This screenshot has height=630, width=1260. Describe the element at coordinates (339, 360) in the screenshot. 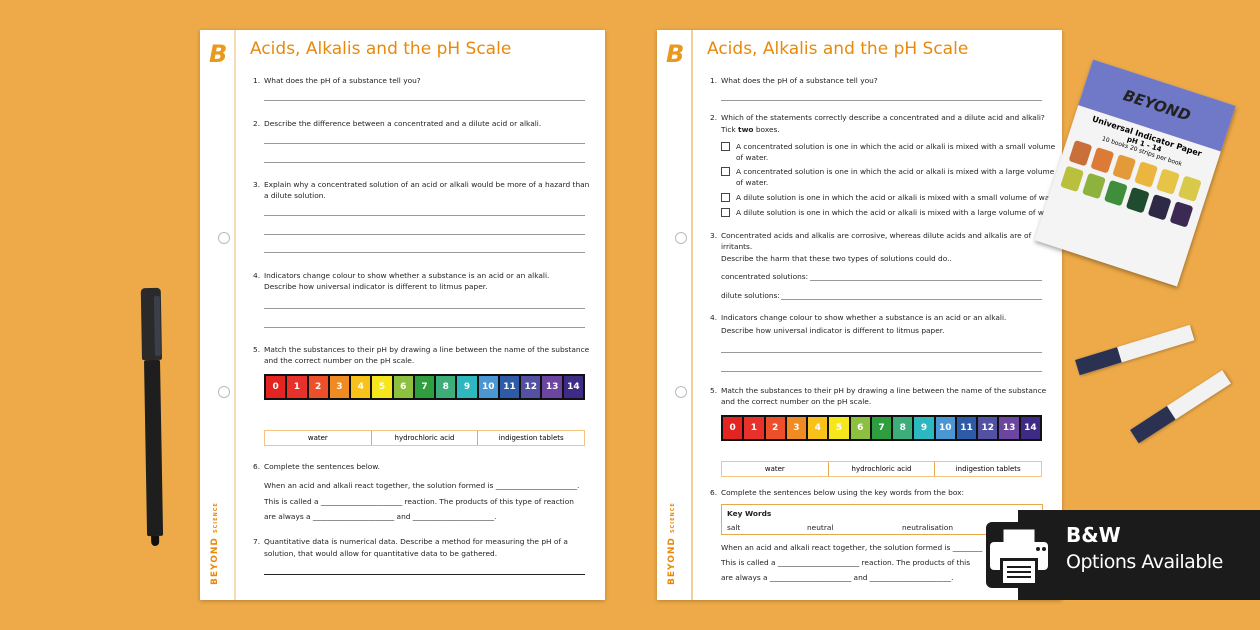

I see `question-5-cont: and the correct number on the pH scale.` at that location.